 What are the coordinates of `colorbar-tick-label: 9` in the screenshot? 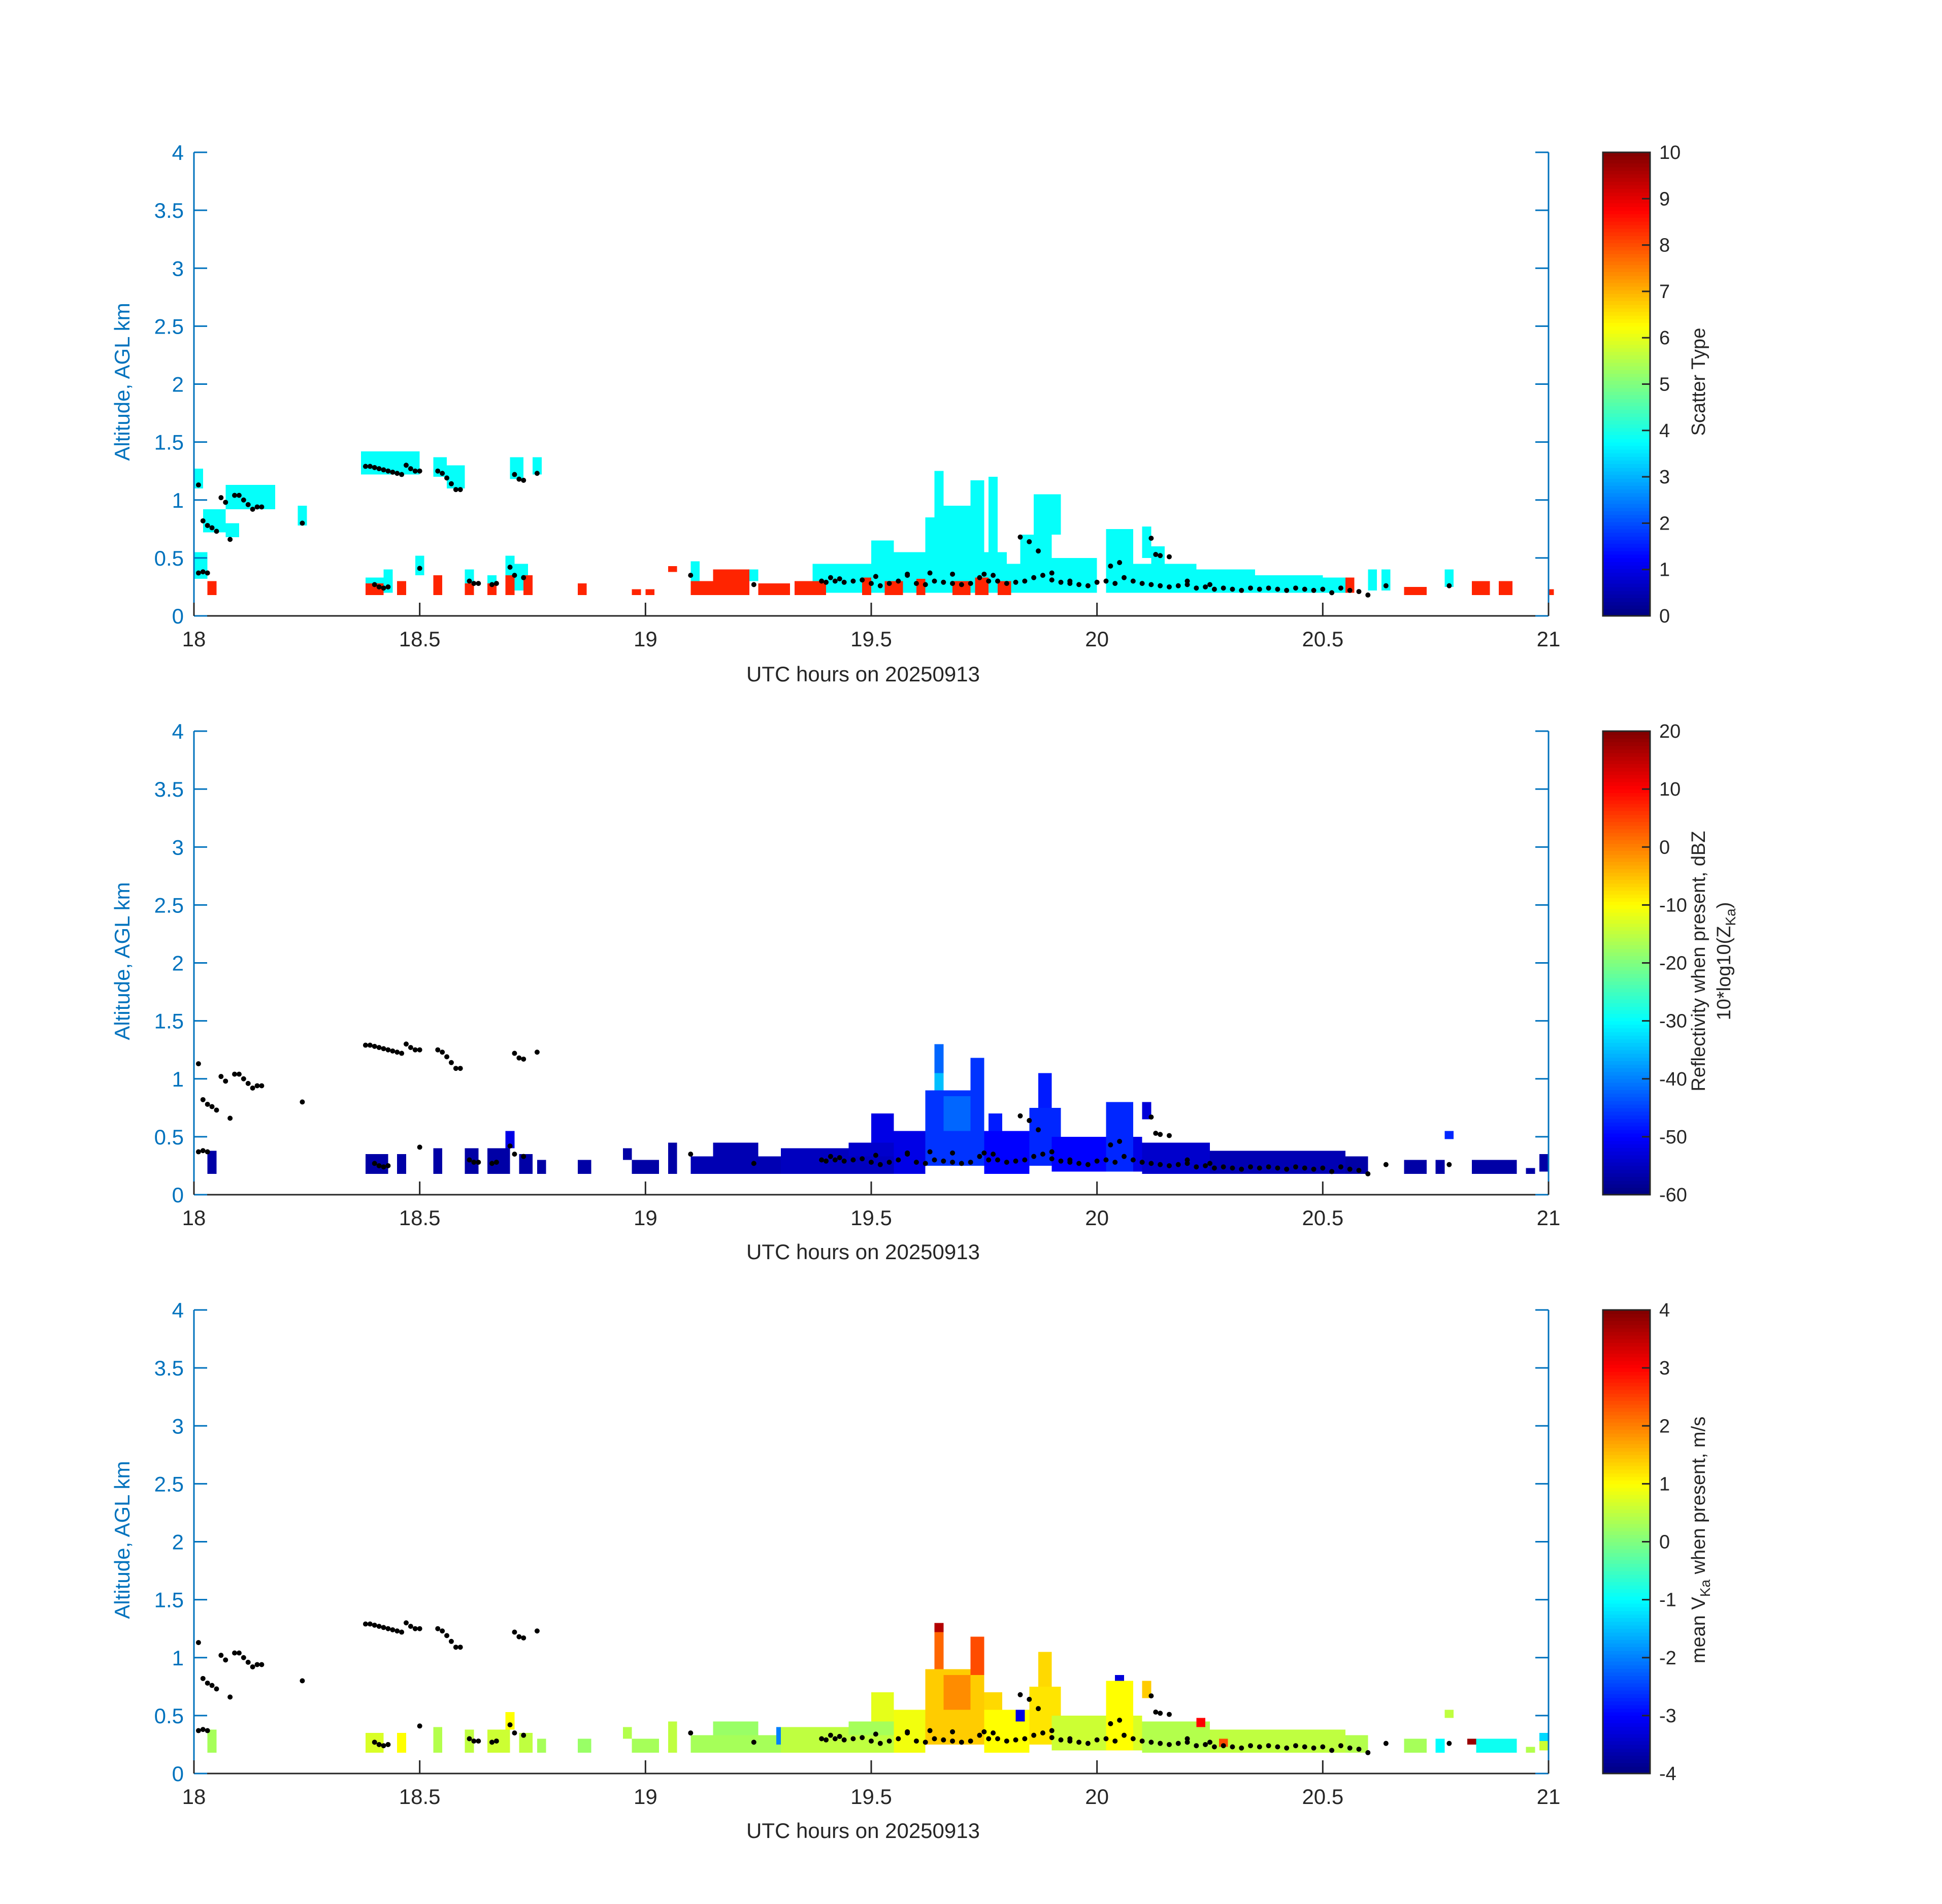 It's located at (1664, 199).